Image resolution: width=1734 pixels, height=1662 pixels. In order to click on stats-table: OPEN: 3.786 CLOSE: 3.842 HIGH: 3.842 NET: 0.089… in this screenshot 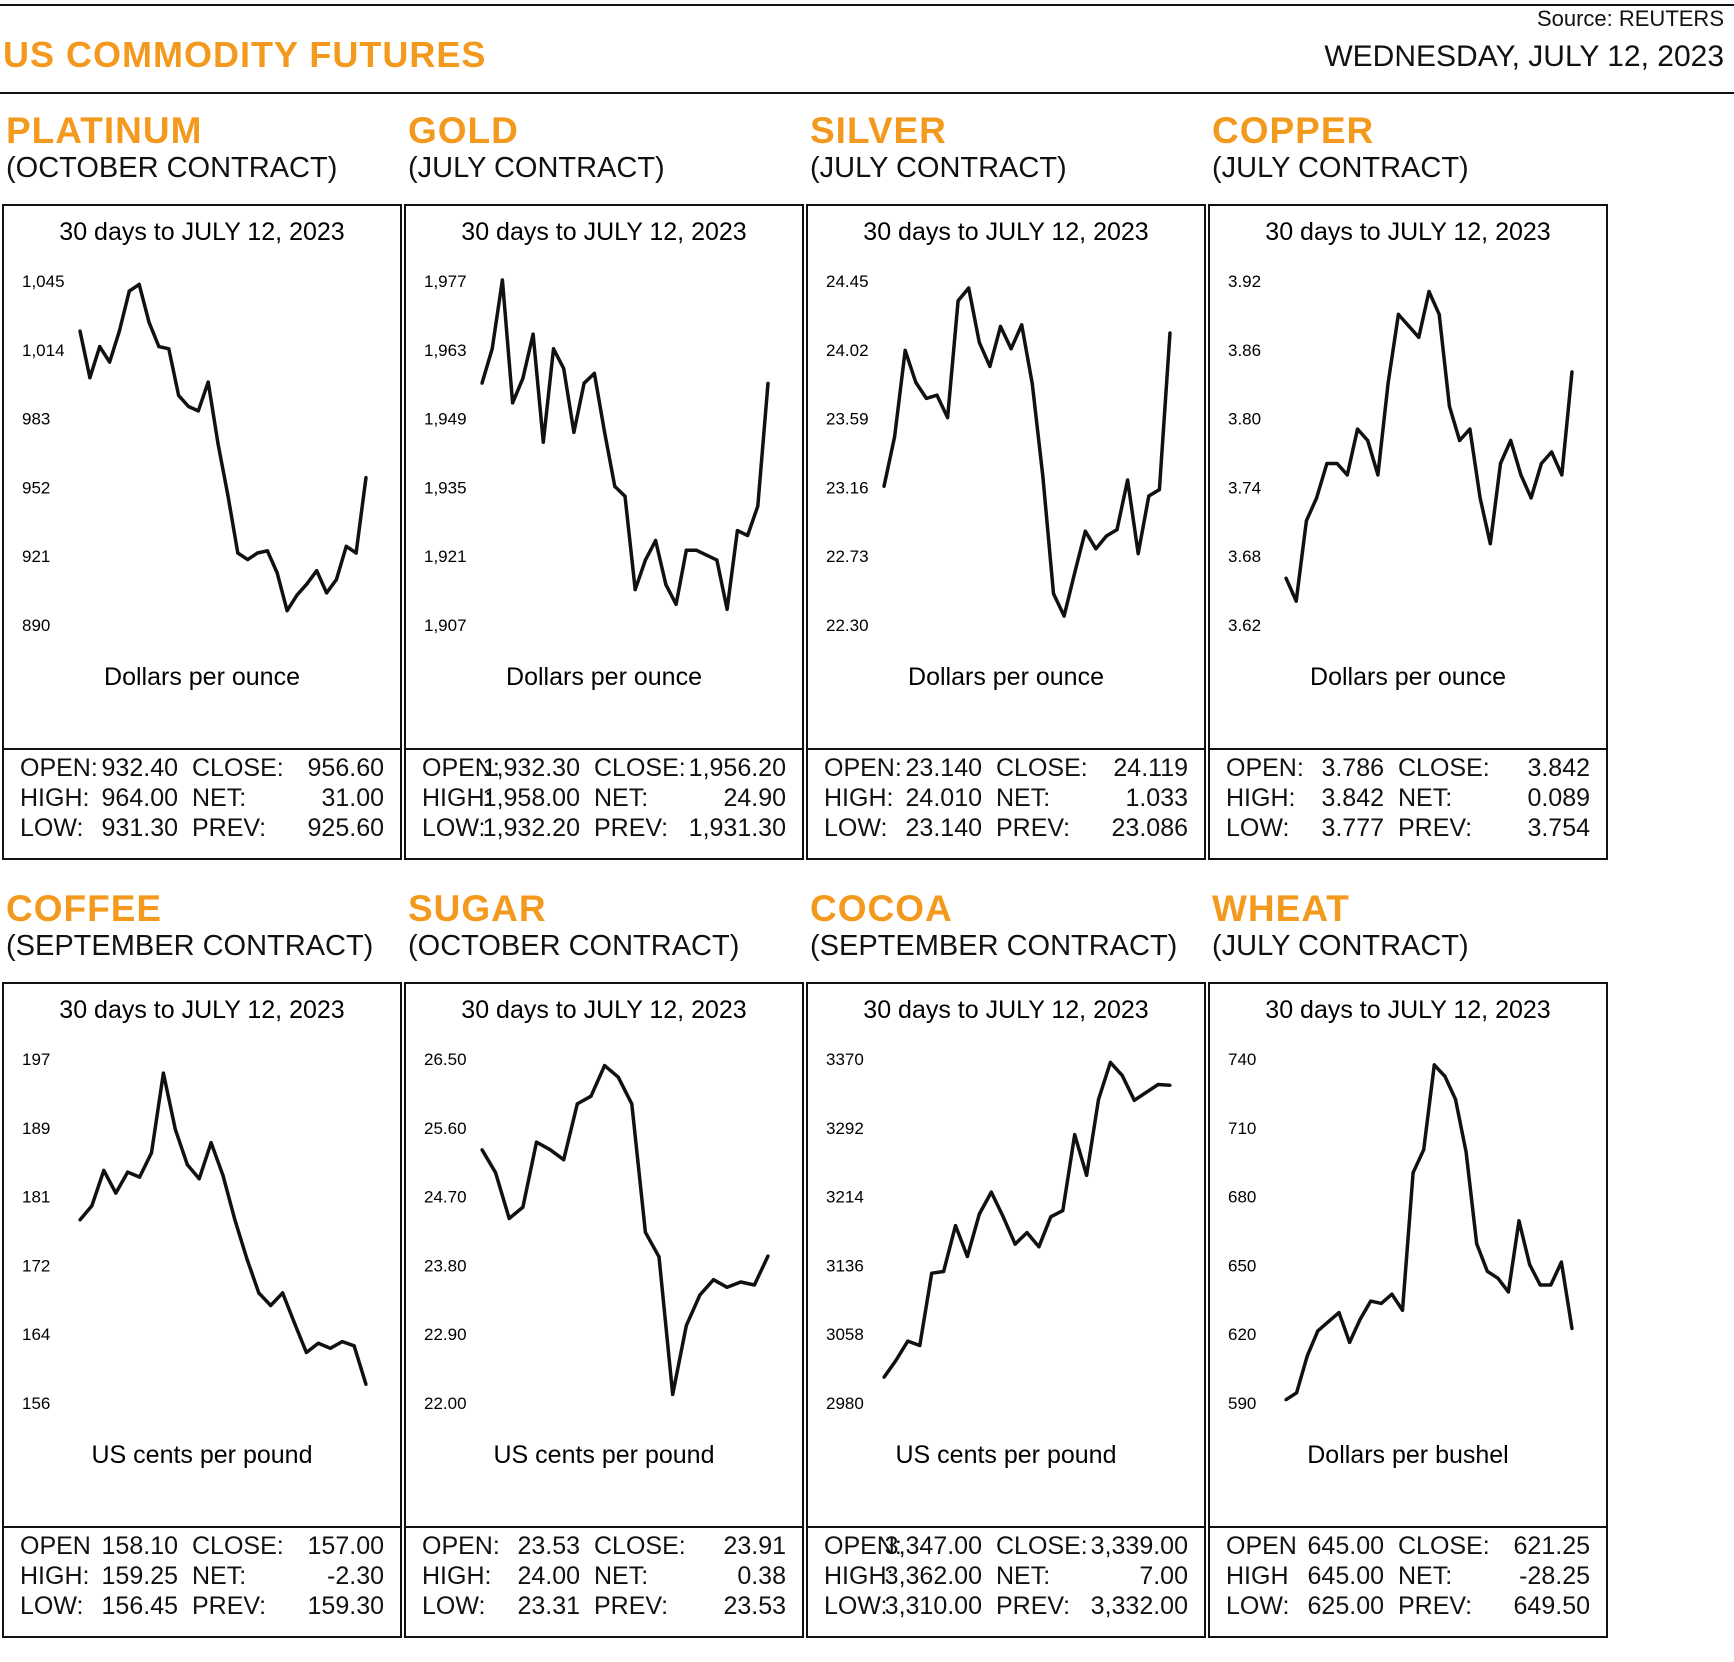, I will do `click(1408, 803)`.